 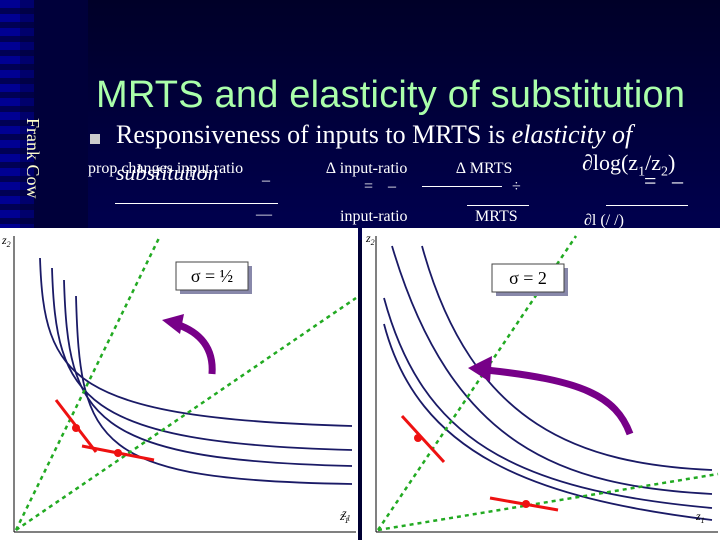 I want to click on author-vertical-label: Frank Cow, so click(x=33, y=158).